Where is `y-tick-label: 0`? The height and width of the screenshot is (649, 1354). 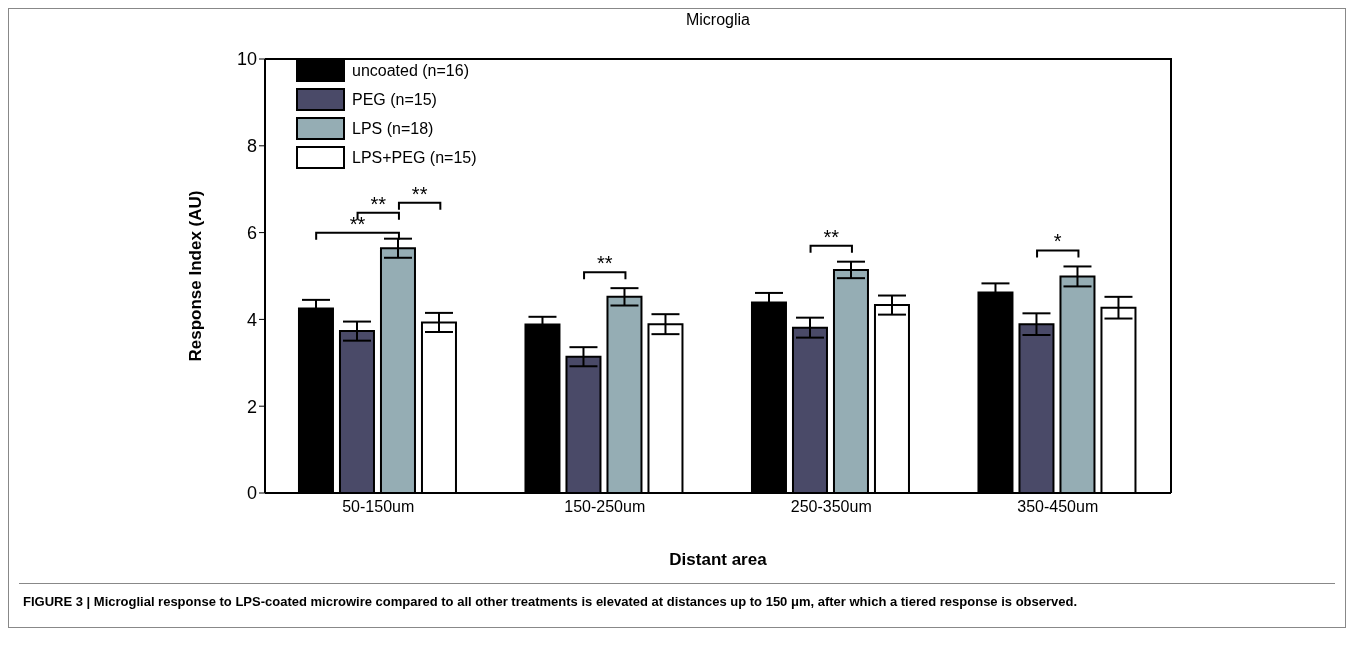
y-tick-label: 0 is located at coordinates (251, 493).